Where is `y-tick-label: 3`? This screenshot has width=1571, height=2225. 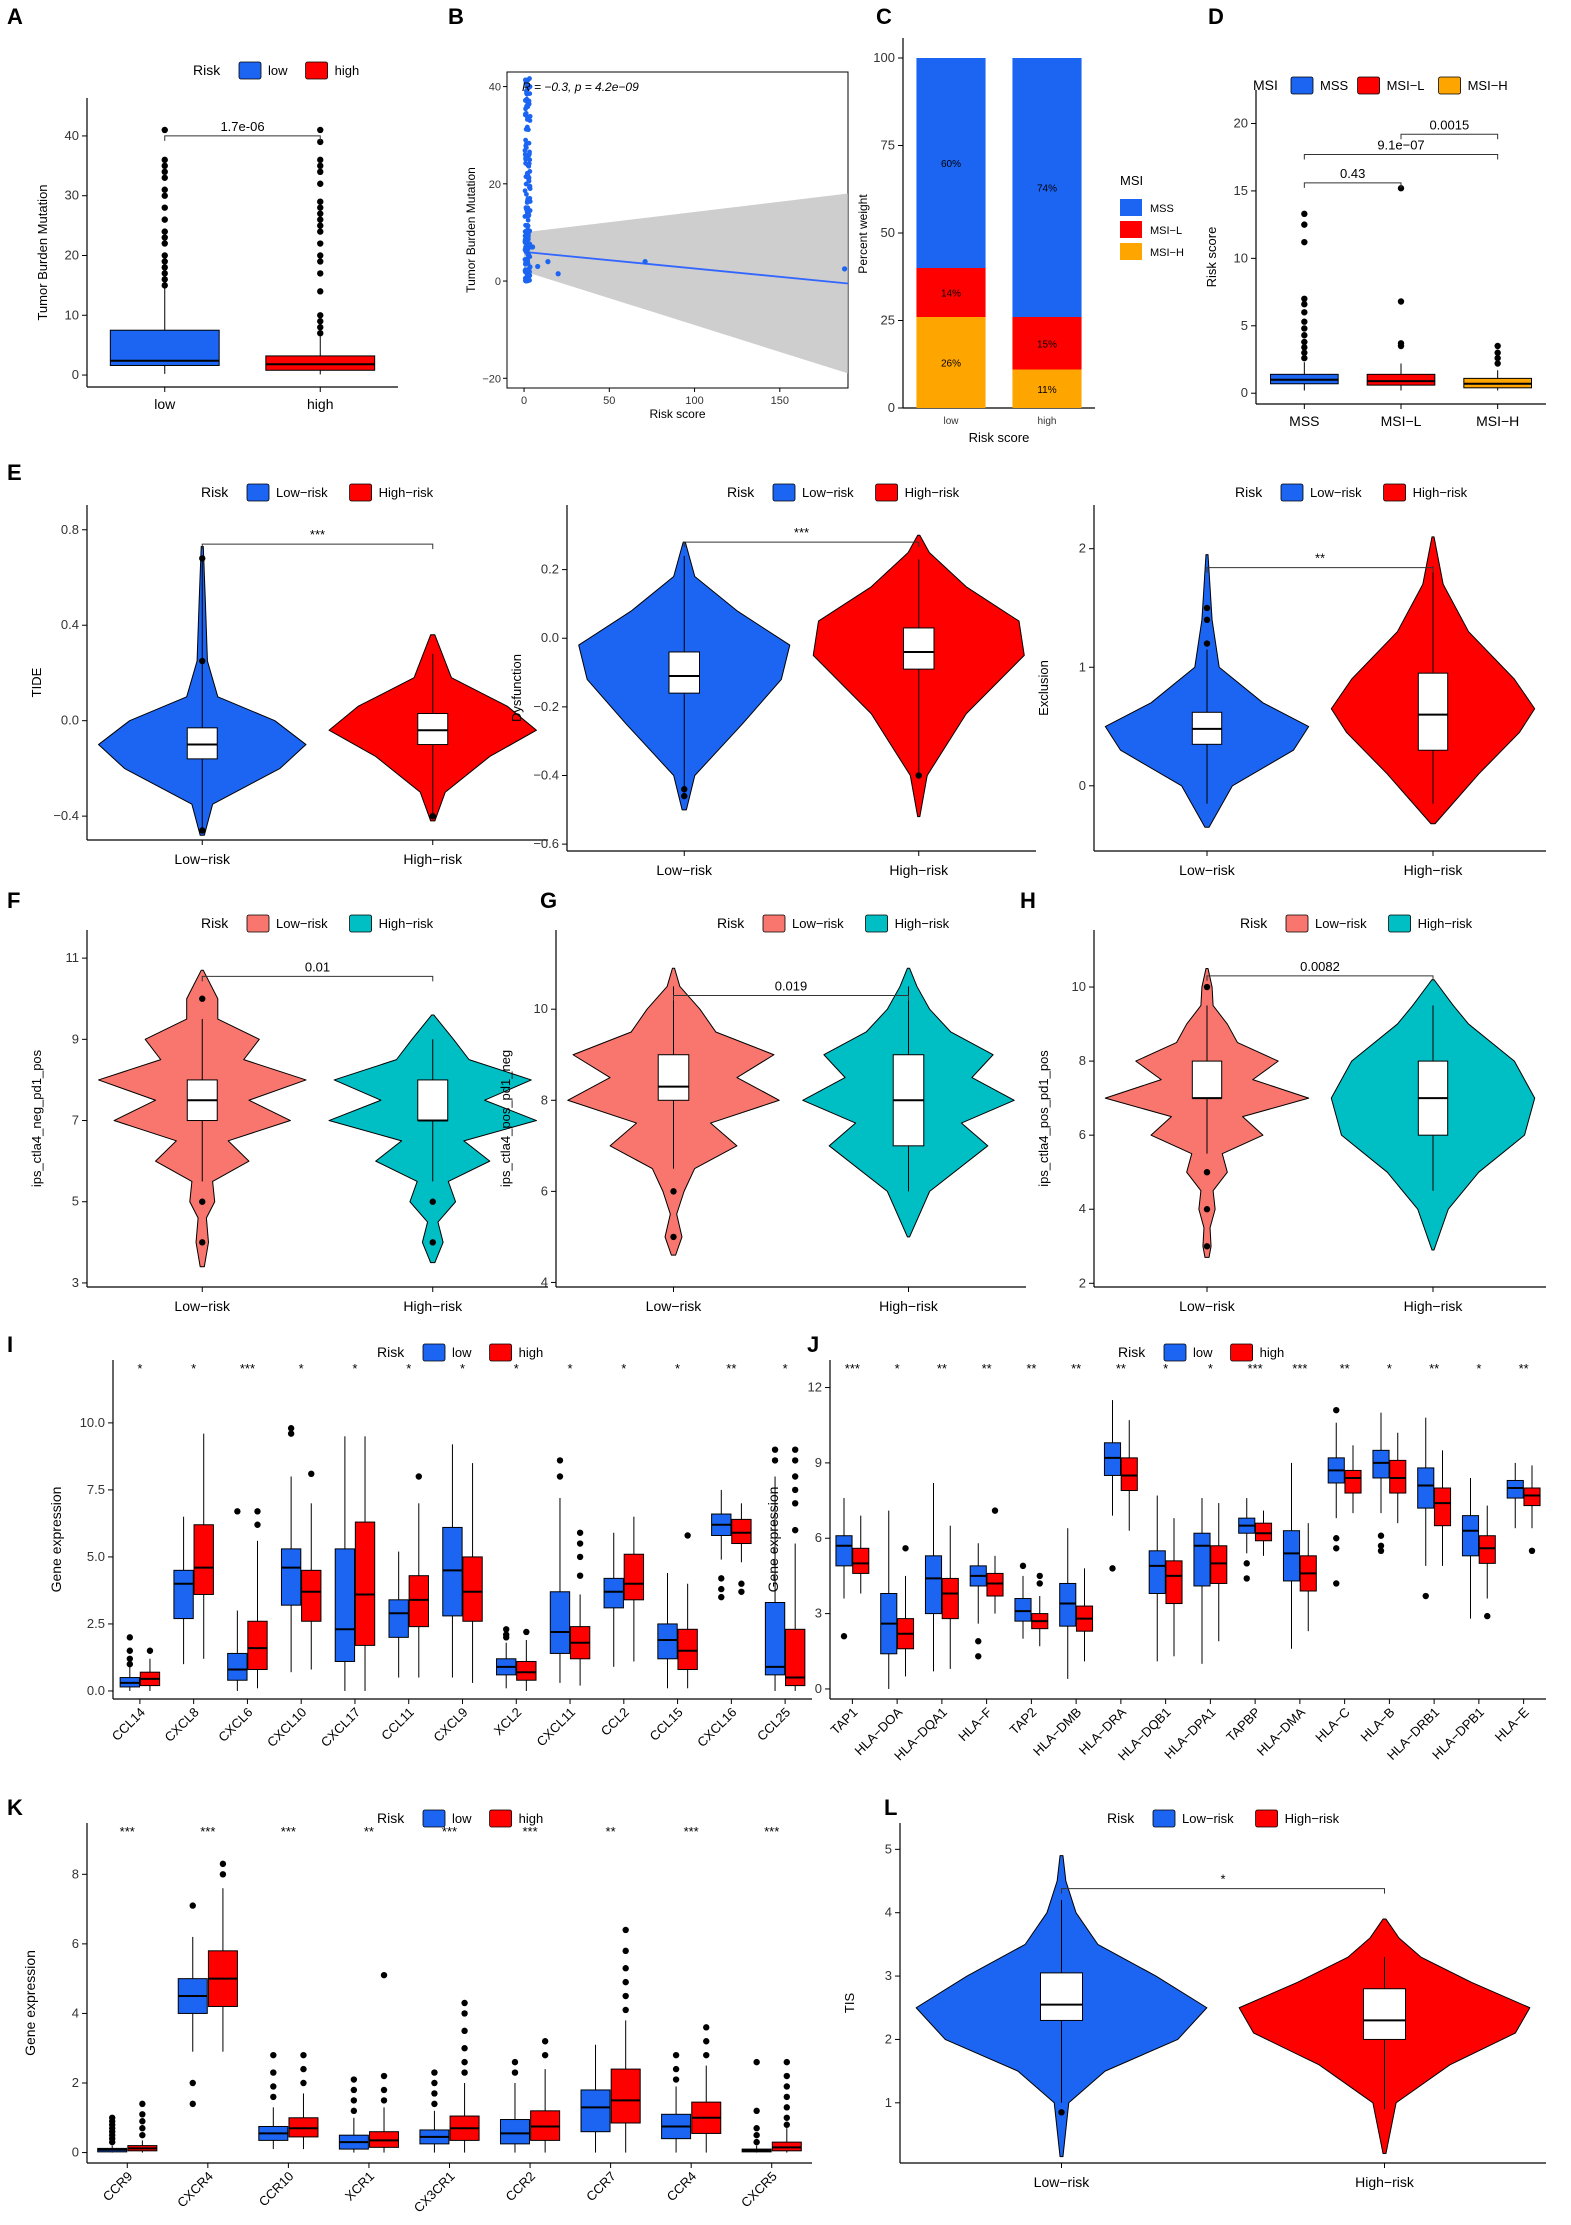
y-tick-label: 3 is located at coordinates (818, 1613).